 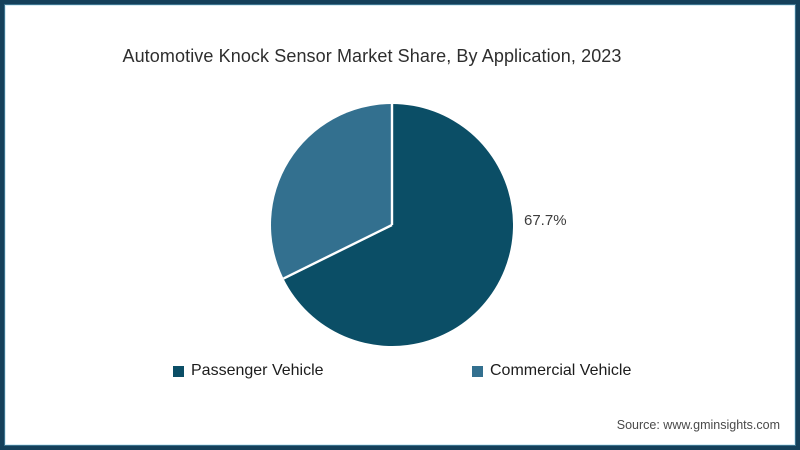 What do you see at coordinates (698, 425) in the screenshot?
I see `source-attribution: Source: www.gminsights.com` at bounding box center [698, 425].